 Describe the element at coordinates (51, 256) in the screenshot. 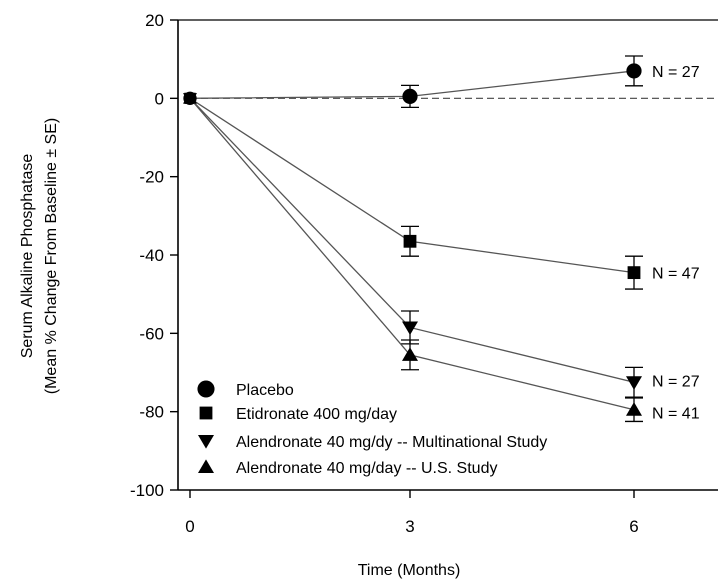

I see `y-axis-title-line-2: (Mean % Change From Baseline ± SE)` at that location.